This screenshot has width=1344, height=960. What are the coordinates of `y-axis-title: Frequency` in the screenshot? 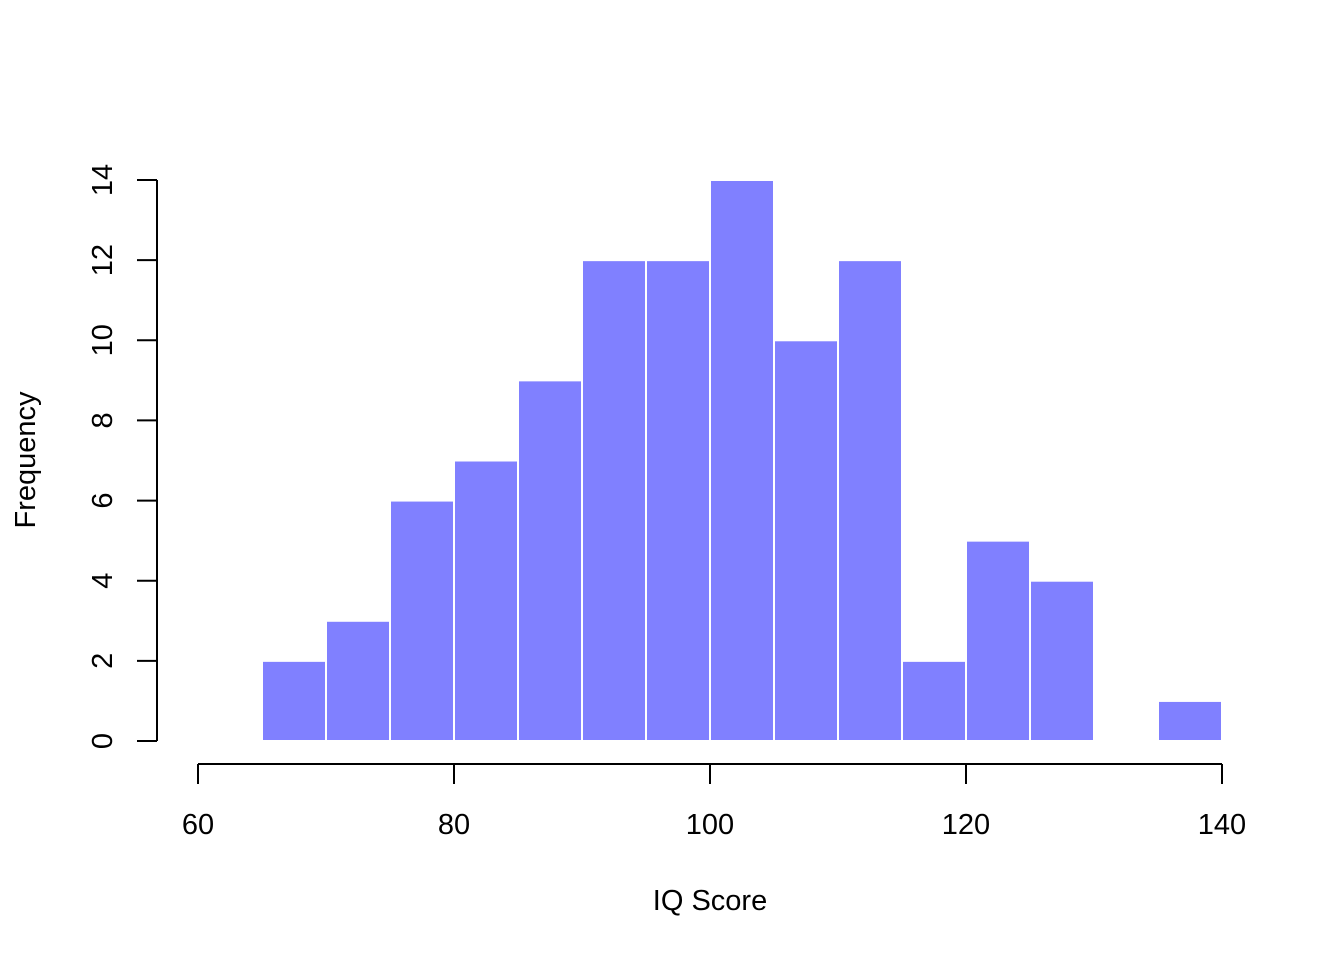 It's located at (26, 460).